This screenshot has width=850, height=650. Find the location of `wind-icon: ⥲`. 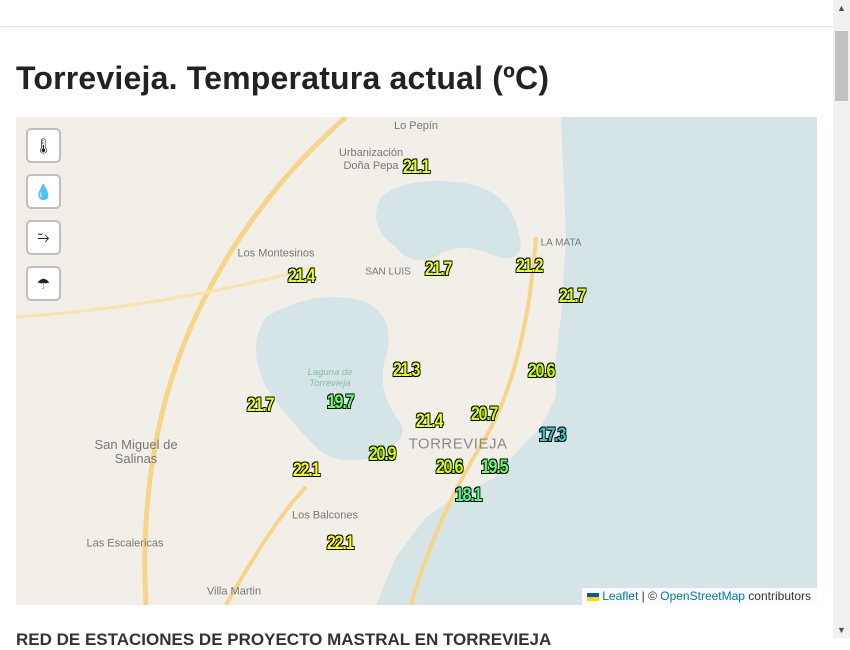

wind-icon: ⥲ is located at coordinates (43, 237).